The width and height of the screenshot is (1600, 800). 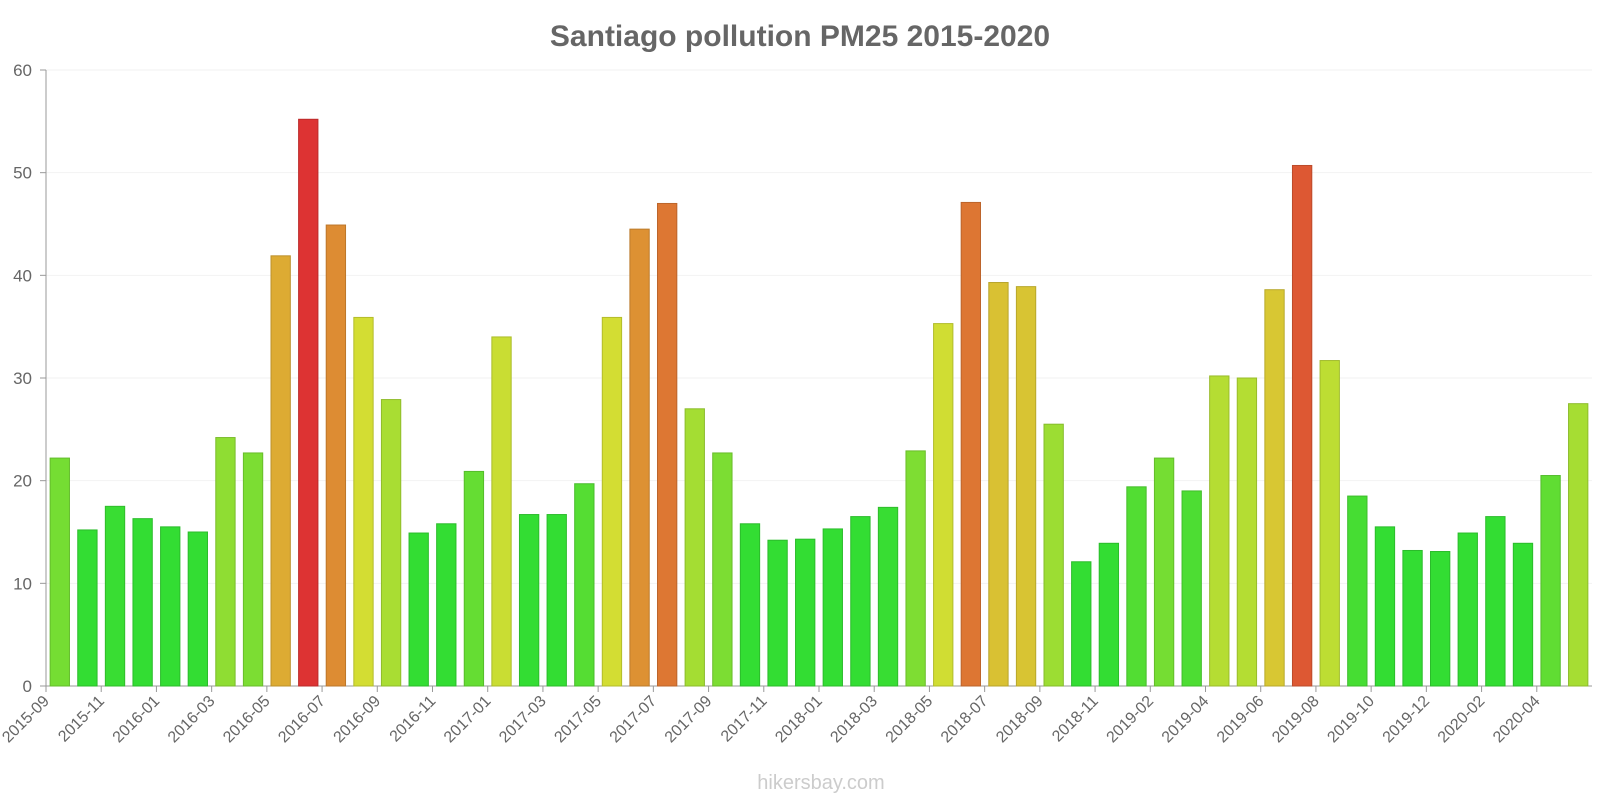 What do you see at coordinates (855, 720) in the screenshot?
I see `x-tick-label: 2018-03` at bounding box center [855, 720].